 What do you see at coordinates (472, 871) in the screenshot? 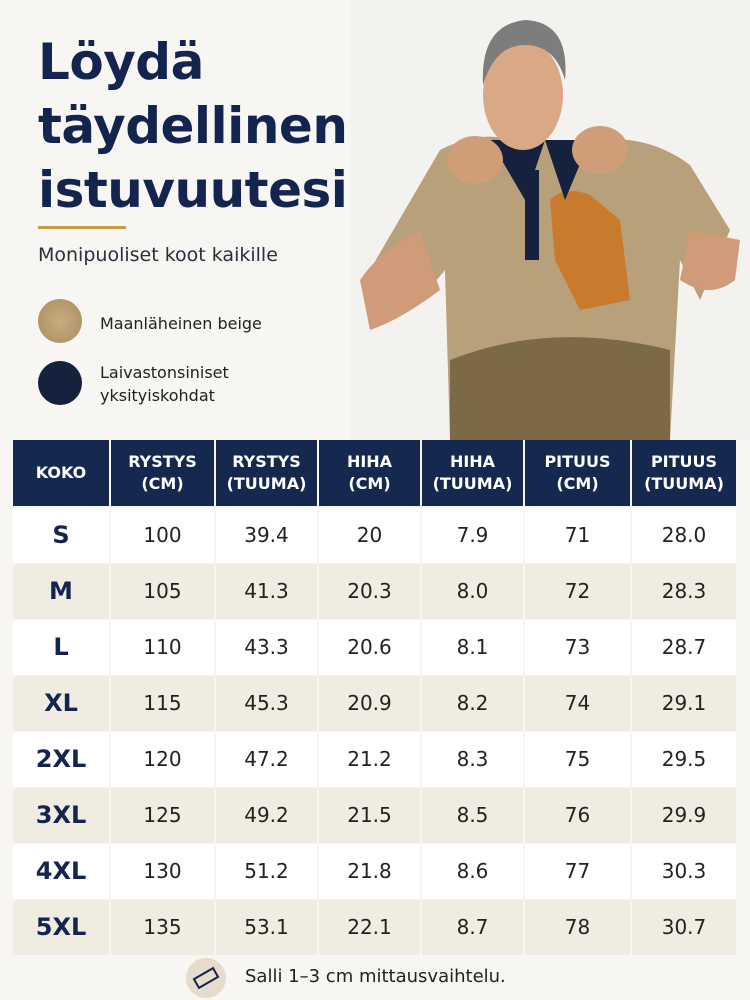
I see `value-cell: 8.6` at bounding box center [472, 871].